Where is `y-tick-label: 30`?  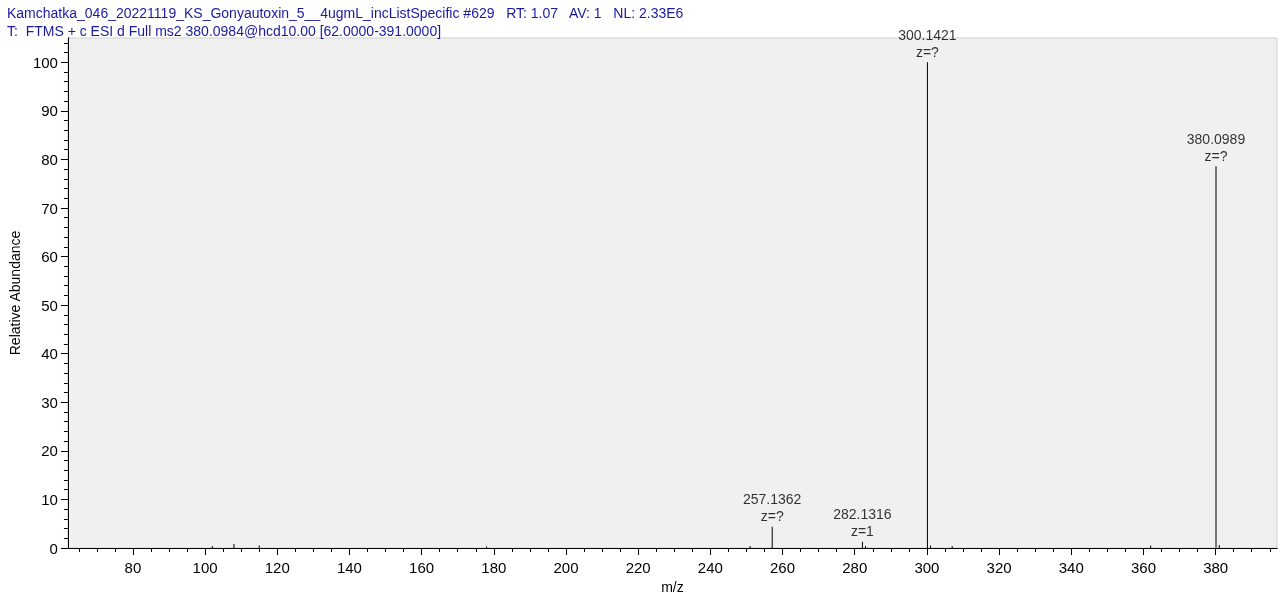
y-tick-label: 30 is located at coordinates (49, 402).